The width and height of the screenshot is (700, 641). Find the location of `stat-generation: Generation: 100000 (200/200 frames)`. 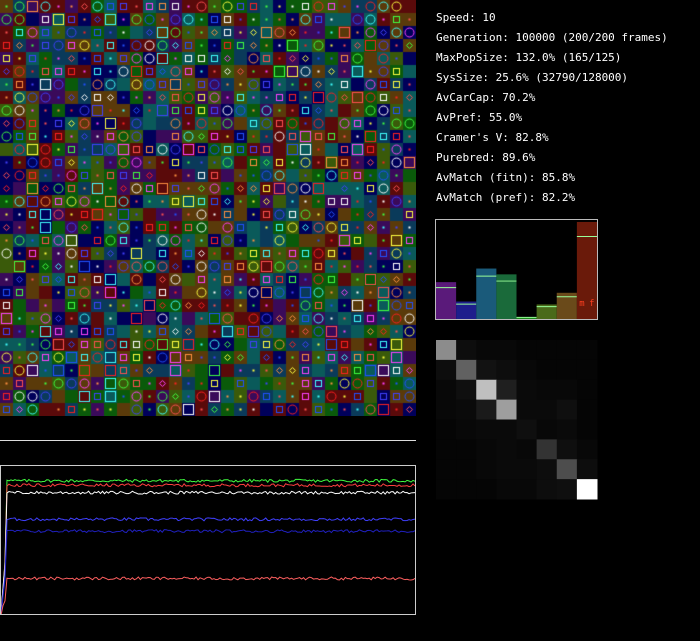

stat-generation: Generation: 100000 (200/200 frames) is located at coordinates (552, 37).